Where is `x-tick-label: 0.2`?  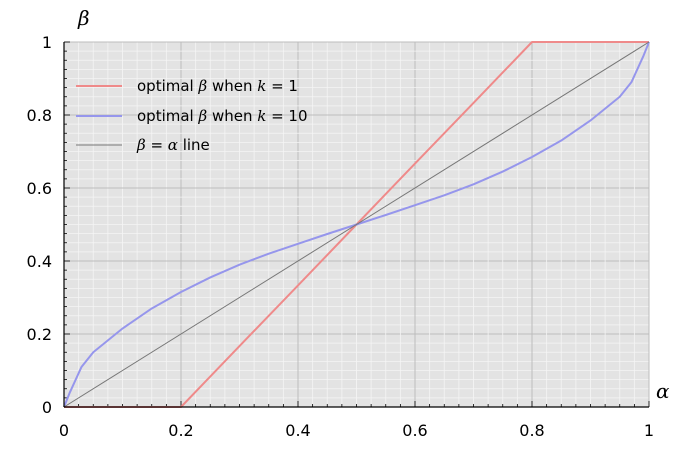 x-tick-label: 0.2 is located at coordinates (180, 430).